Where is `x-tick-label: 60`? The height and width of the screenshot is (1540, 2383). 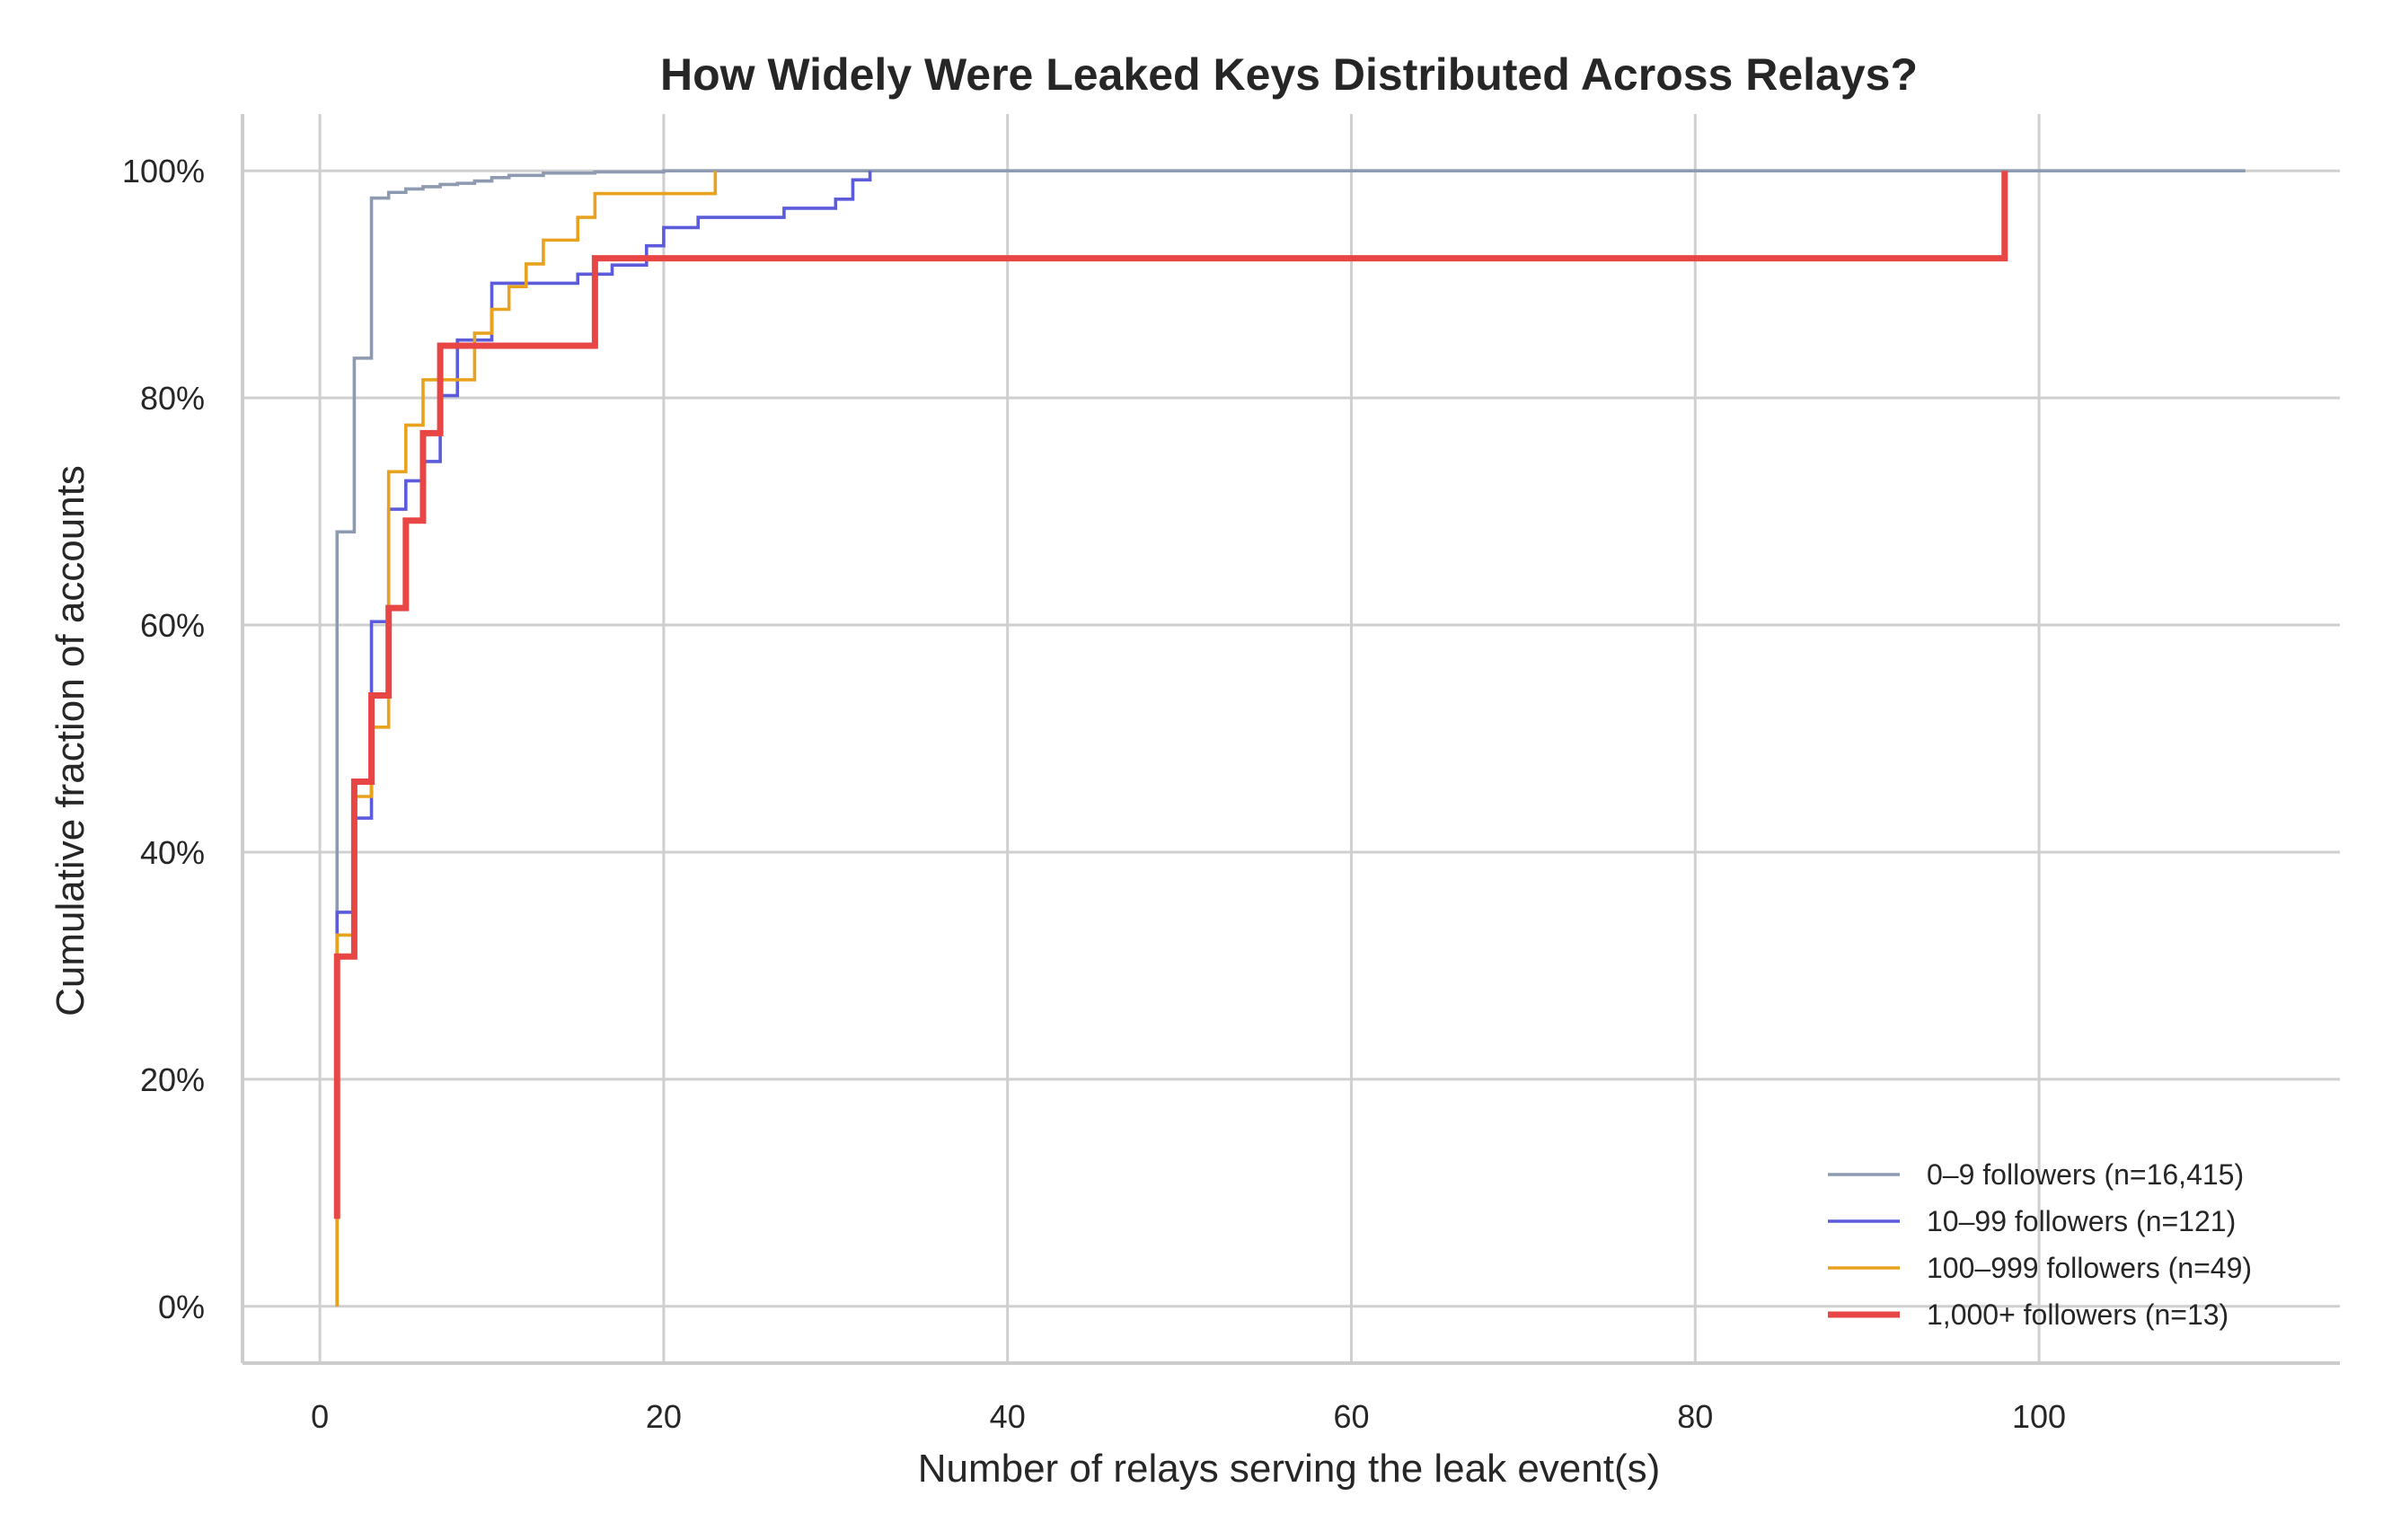 x-tick-label: 60 is located at coordinates (1351, 1416).